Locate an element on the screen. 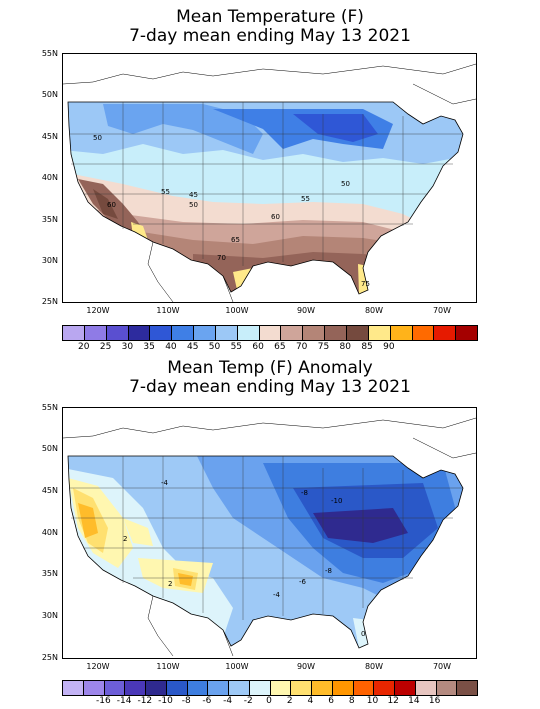  lat-label: 45N is located at coordinates (49, 490).